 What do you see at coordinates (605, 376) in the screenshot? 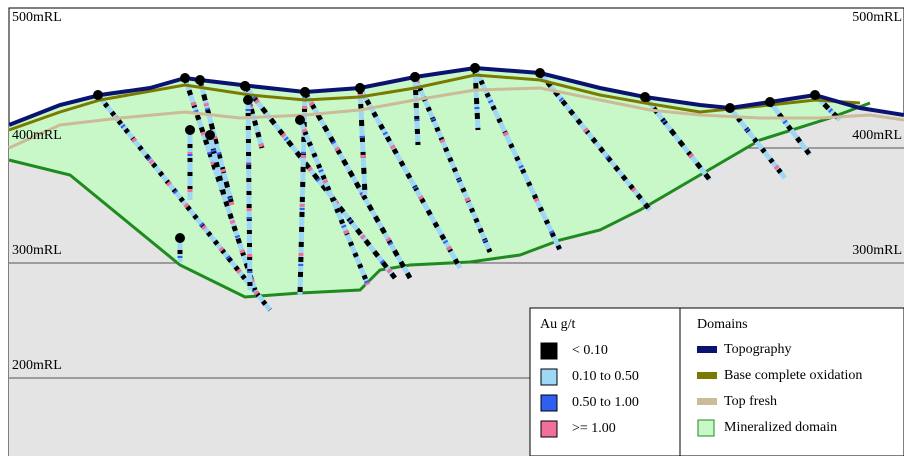
I see `legend-label: 0.10 to 0.50` at bounding box center [605, 376].